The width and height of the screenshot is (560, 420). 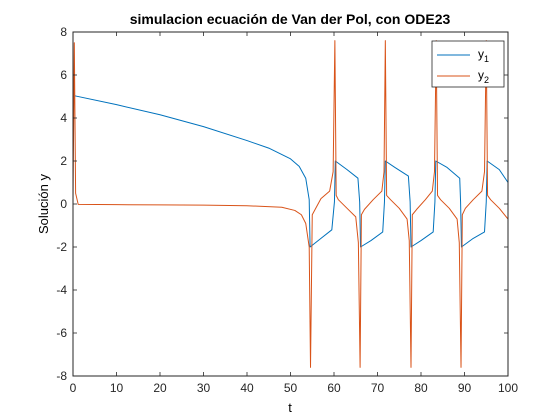 What do you see at coordinates (481, 54) in the screenshot?
I see `legend-label-y1: y` at bounding box center [481, 54].